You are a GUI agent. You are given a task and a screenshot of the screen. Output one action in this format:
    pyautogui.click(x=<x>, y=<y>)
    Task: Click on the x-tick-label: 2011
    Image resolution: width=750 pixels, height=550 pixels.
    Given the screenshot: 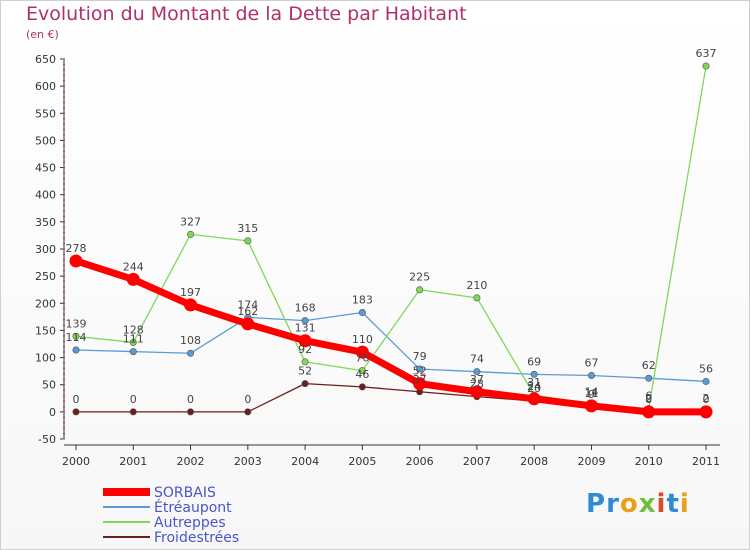 What is the action you would take?
    pyautogui.click(x=706, y=461)
    